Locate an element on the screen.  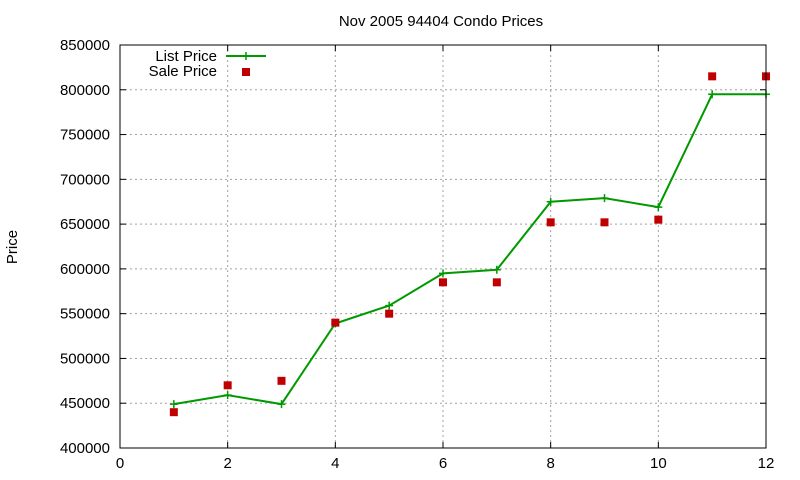
legend: List Price Sale Price is located at coordinates (207, 64).